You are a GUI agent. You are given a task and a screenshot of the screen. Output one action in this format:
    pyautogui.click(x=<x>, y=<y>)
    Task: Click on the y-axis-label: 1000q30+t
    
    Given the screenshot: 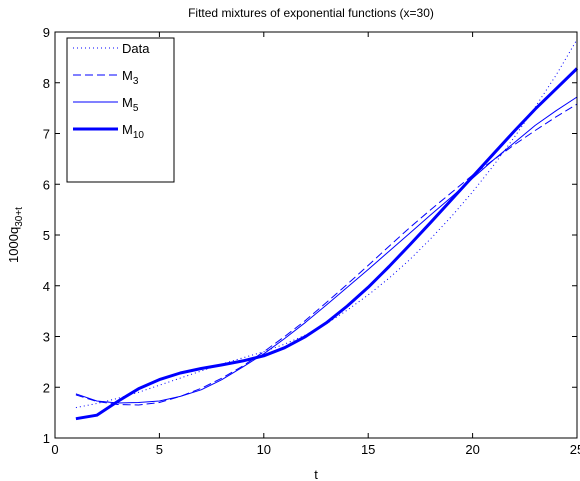 What is the action you would take?
    pyautogui.click(x=15, y=235)
    